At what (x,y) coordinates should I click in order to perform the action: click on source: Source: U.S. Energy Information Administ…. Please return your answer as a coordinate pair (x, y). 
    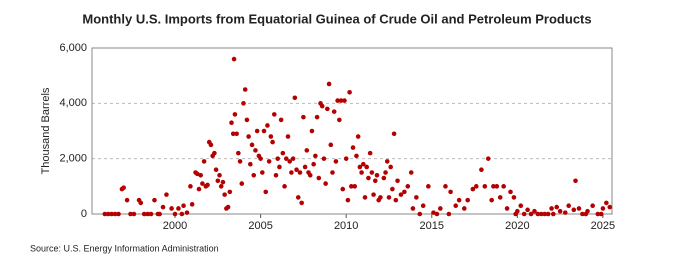
    Looking at the image, I should click on (124, 248).